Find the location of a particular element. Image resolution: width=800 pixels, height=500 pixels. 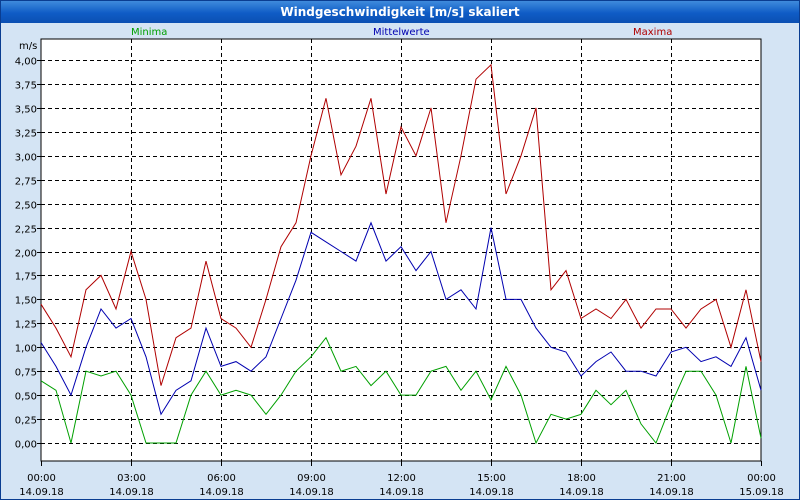

x-tick-label-time: 15:00 is located at coordinates (491, 478).